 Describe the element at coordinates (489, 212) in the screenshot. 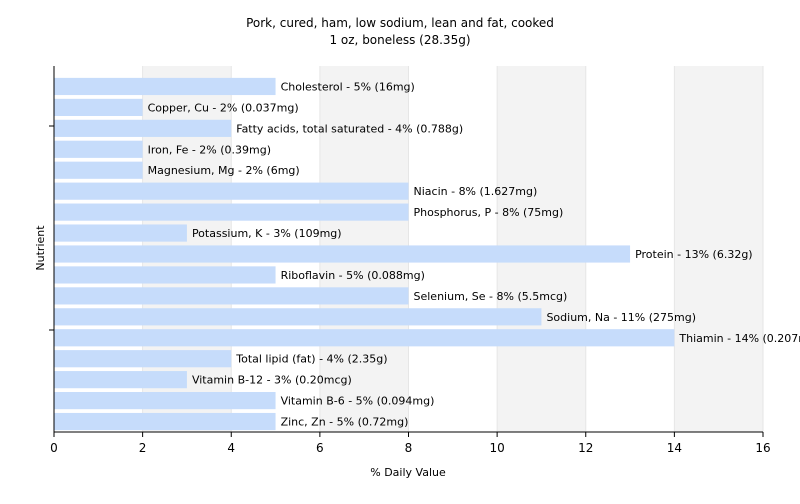

I see `data-label: Phosphorus, P - 8% (75mg)` at that location.